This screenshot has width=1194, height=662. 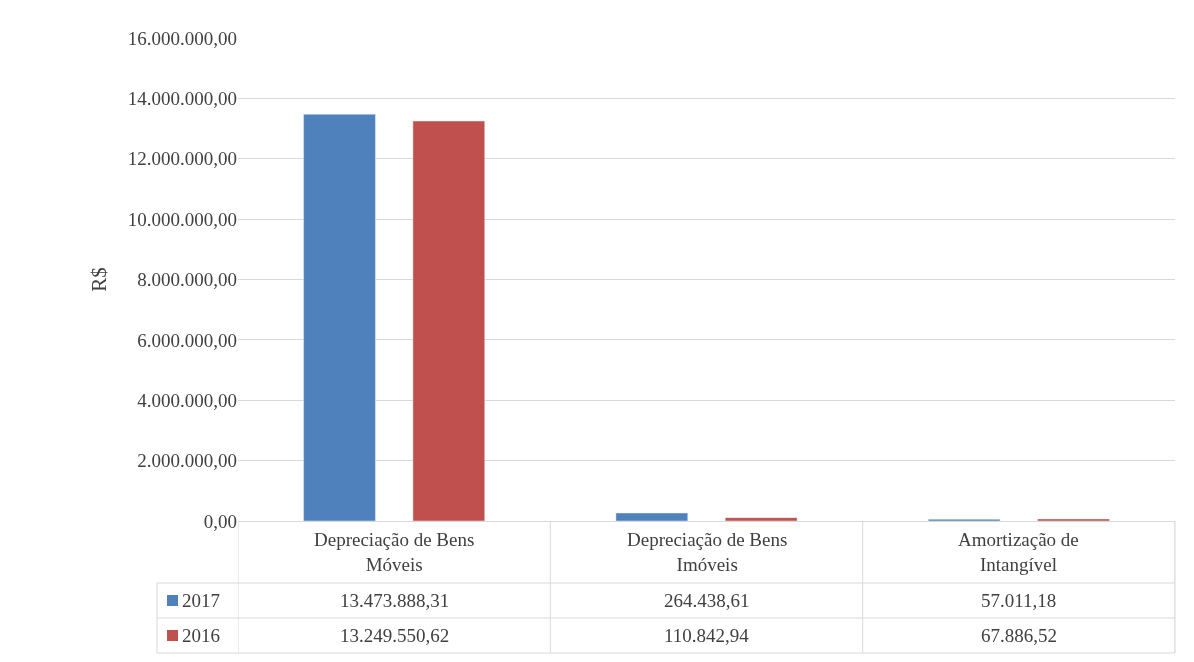 What do you see at coordinates (1019, 635) in the screenshot?
I see `data-label: 67.886,52` at bounding box center [1019, 635].